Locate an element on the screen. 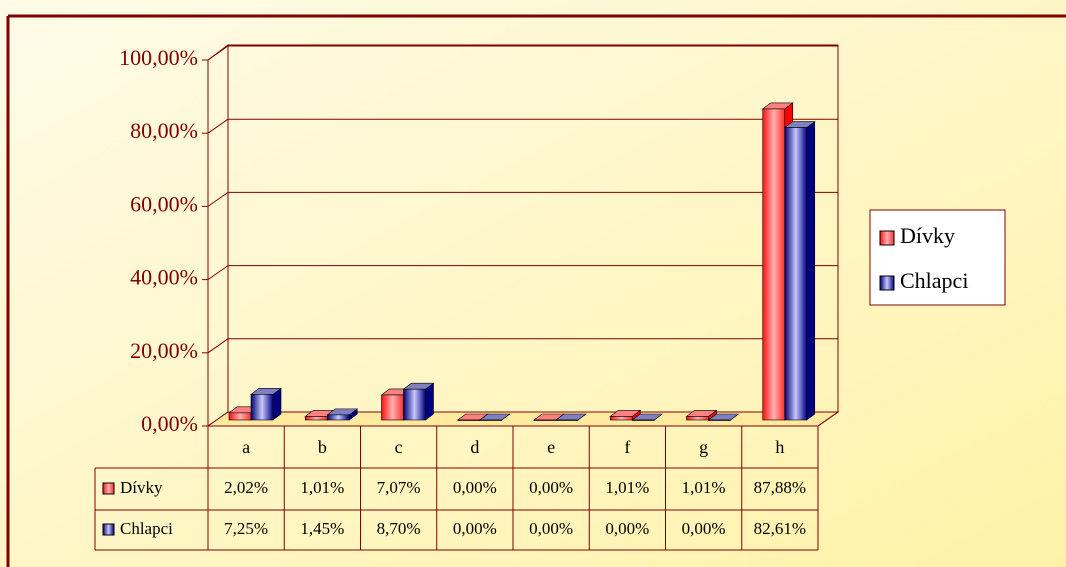 Image resolution: width=1066 pixels, height=567 pixels. table-value: 2,02% is located at coordinates (246, 487).